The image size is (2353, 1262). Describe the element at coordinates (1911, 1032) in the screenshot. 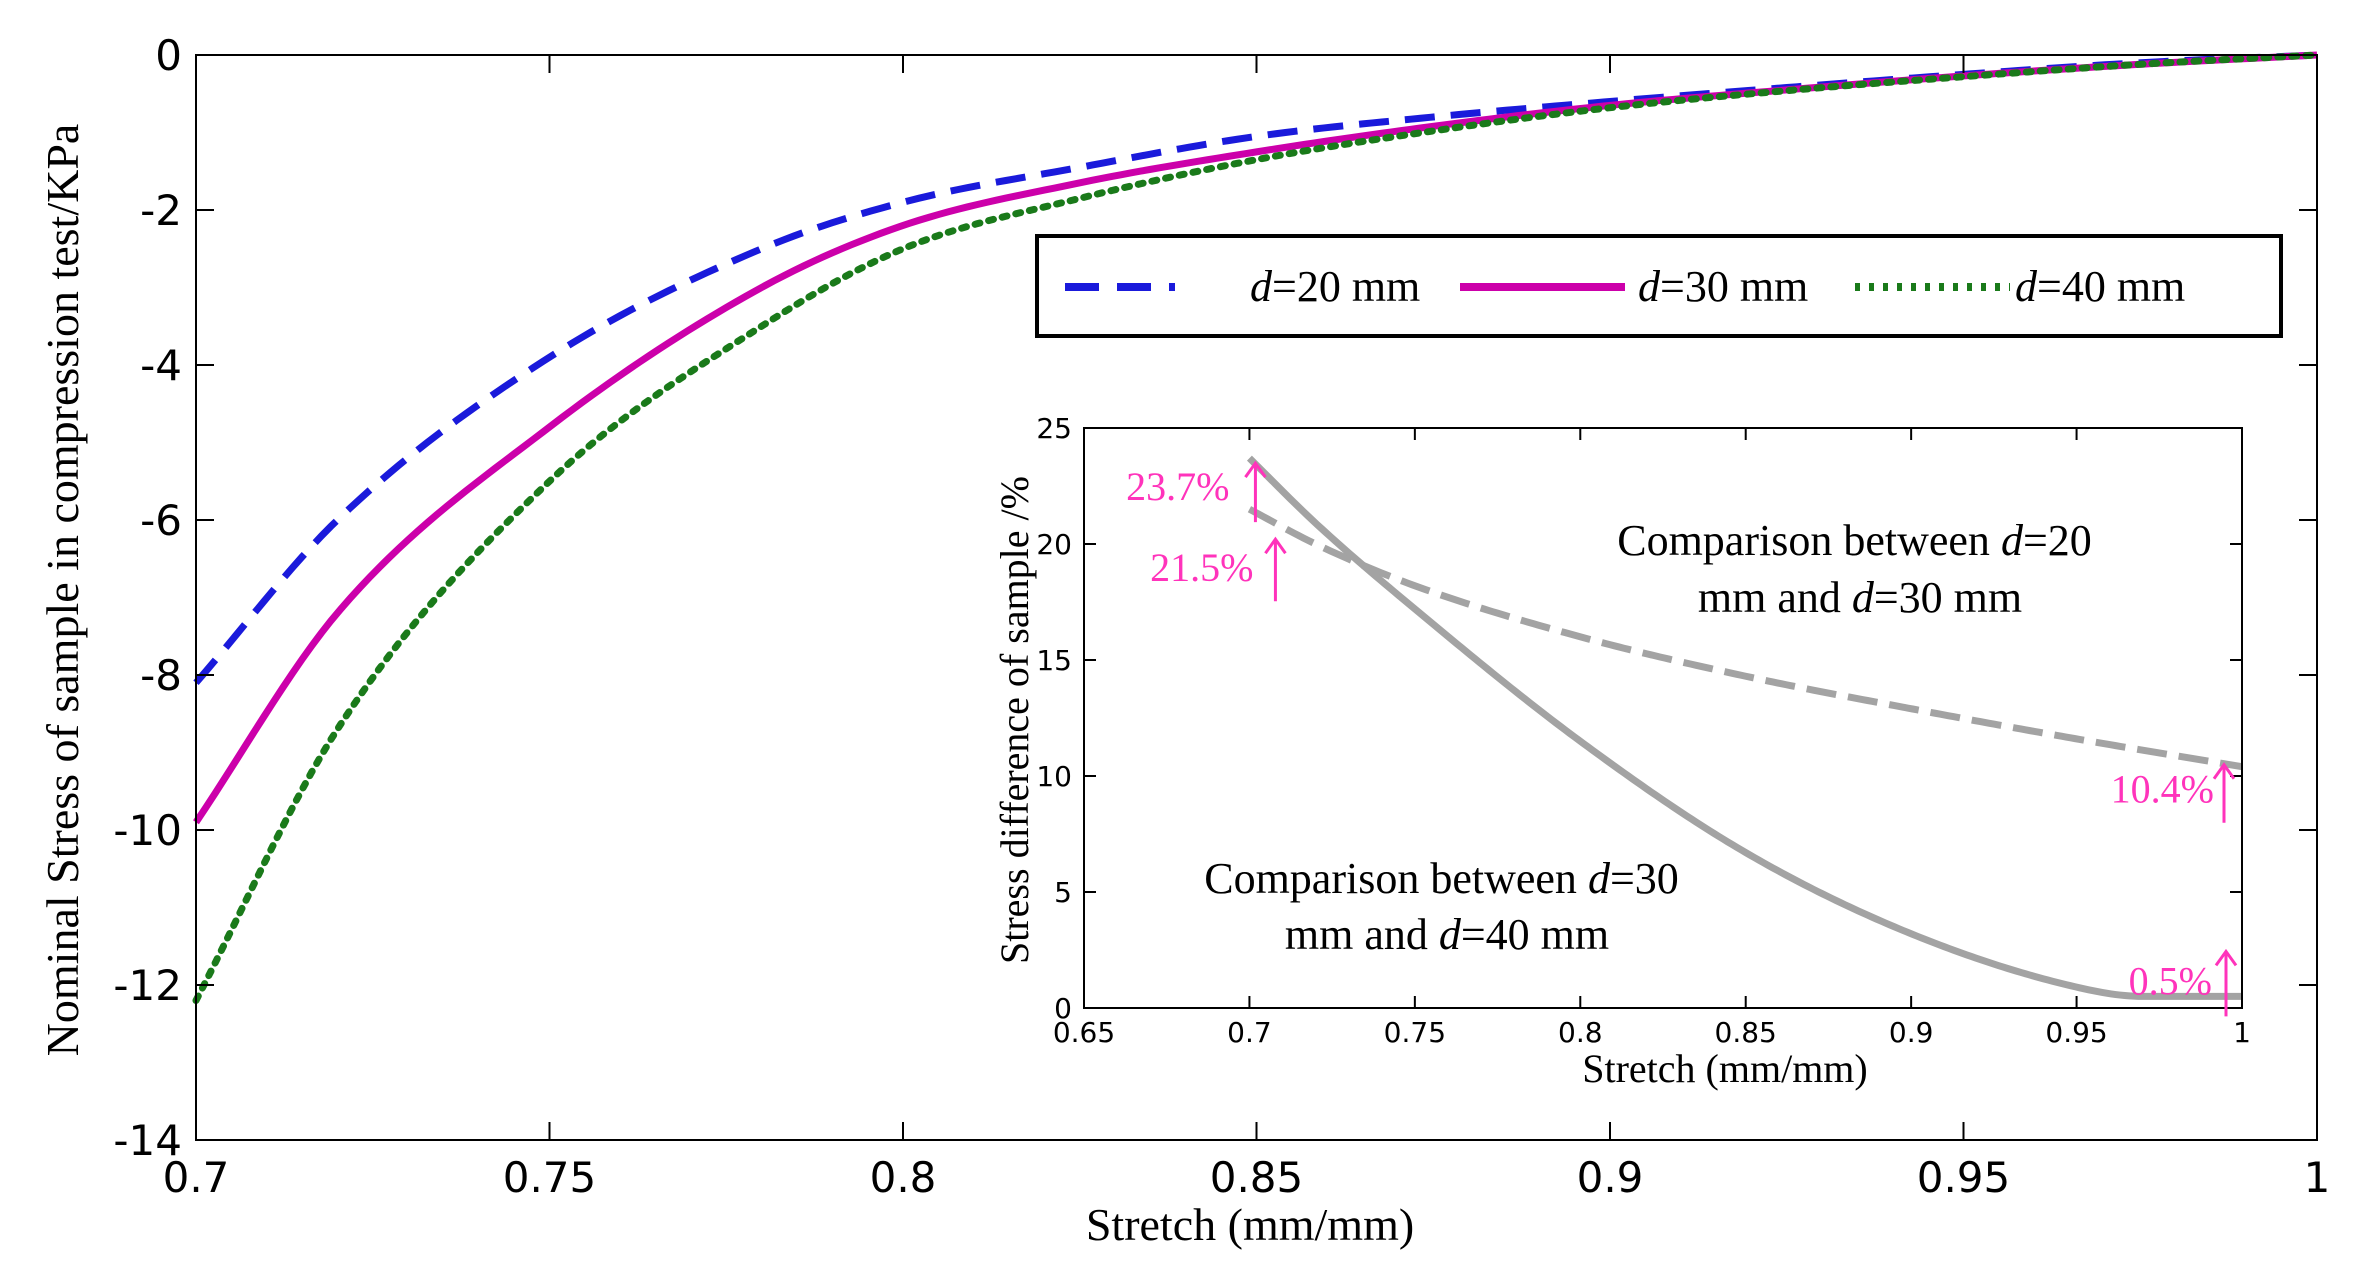

I see `inset-x-tick-label: 0.9` at that location.